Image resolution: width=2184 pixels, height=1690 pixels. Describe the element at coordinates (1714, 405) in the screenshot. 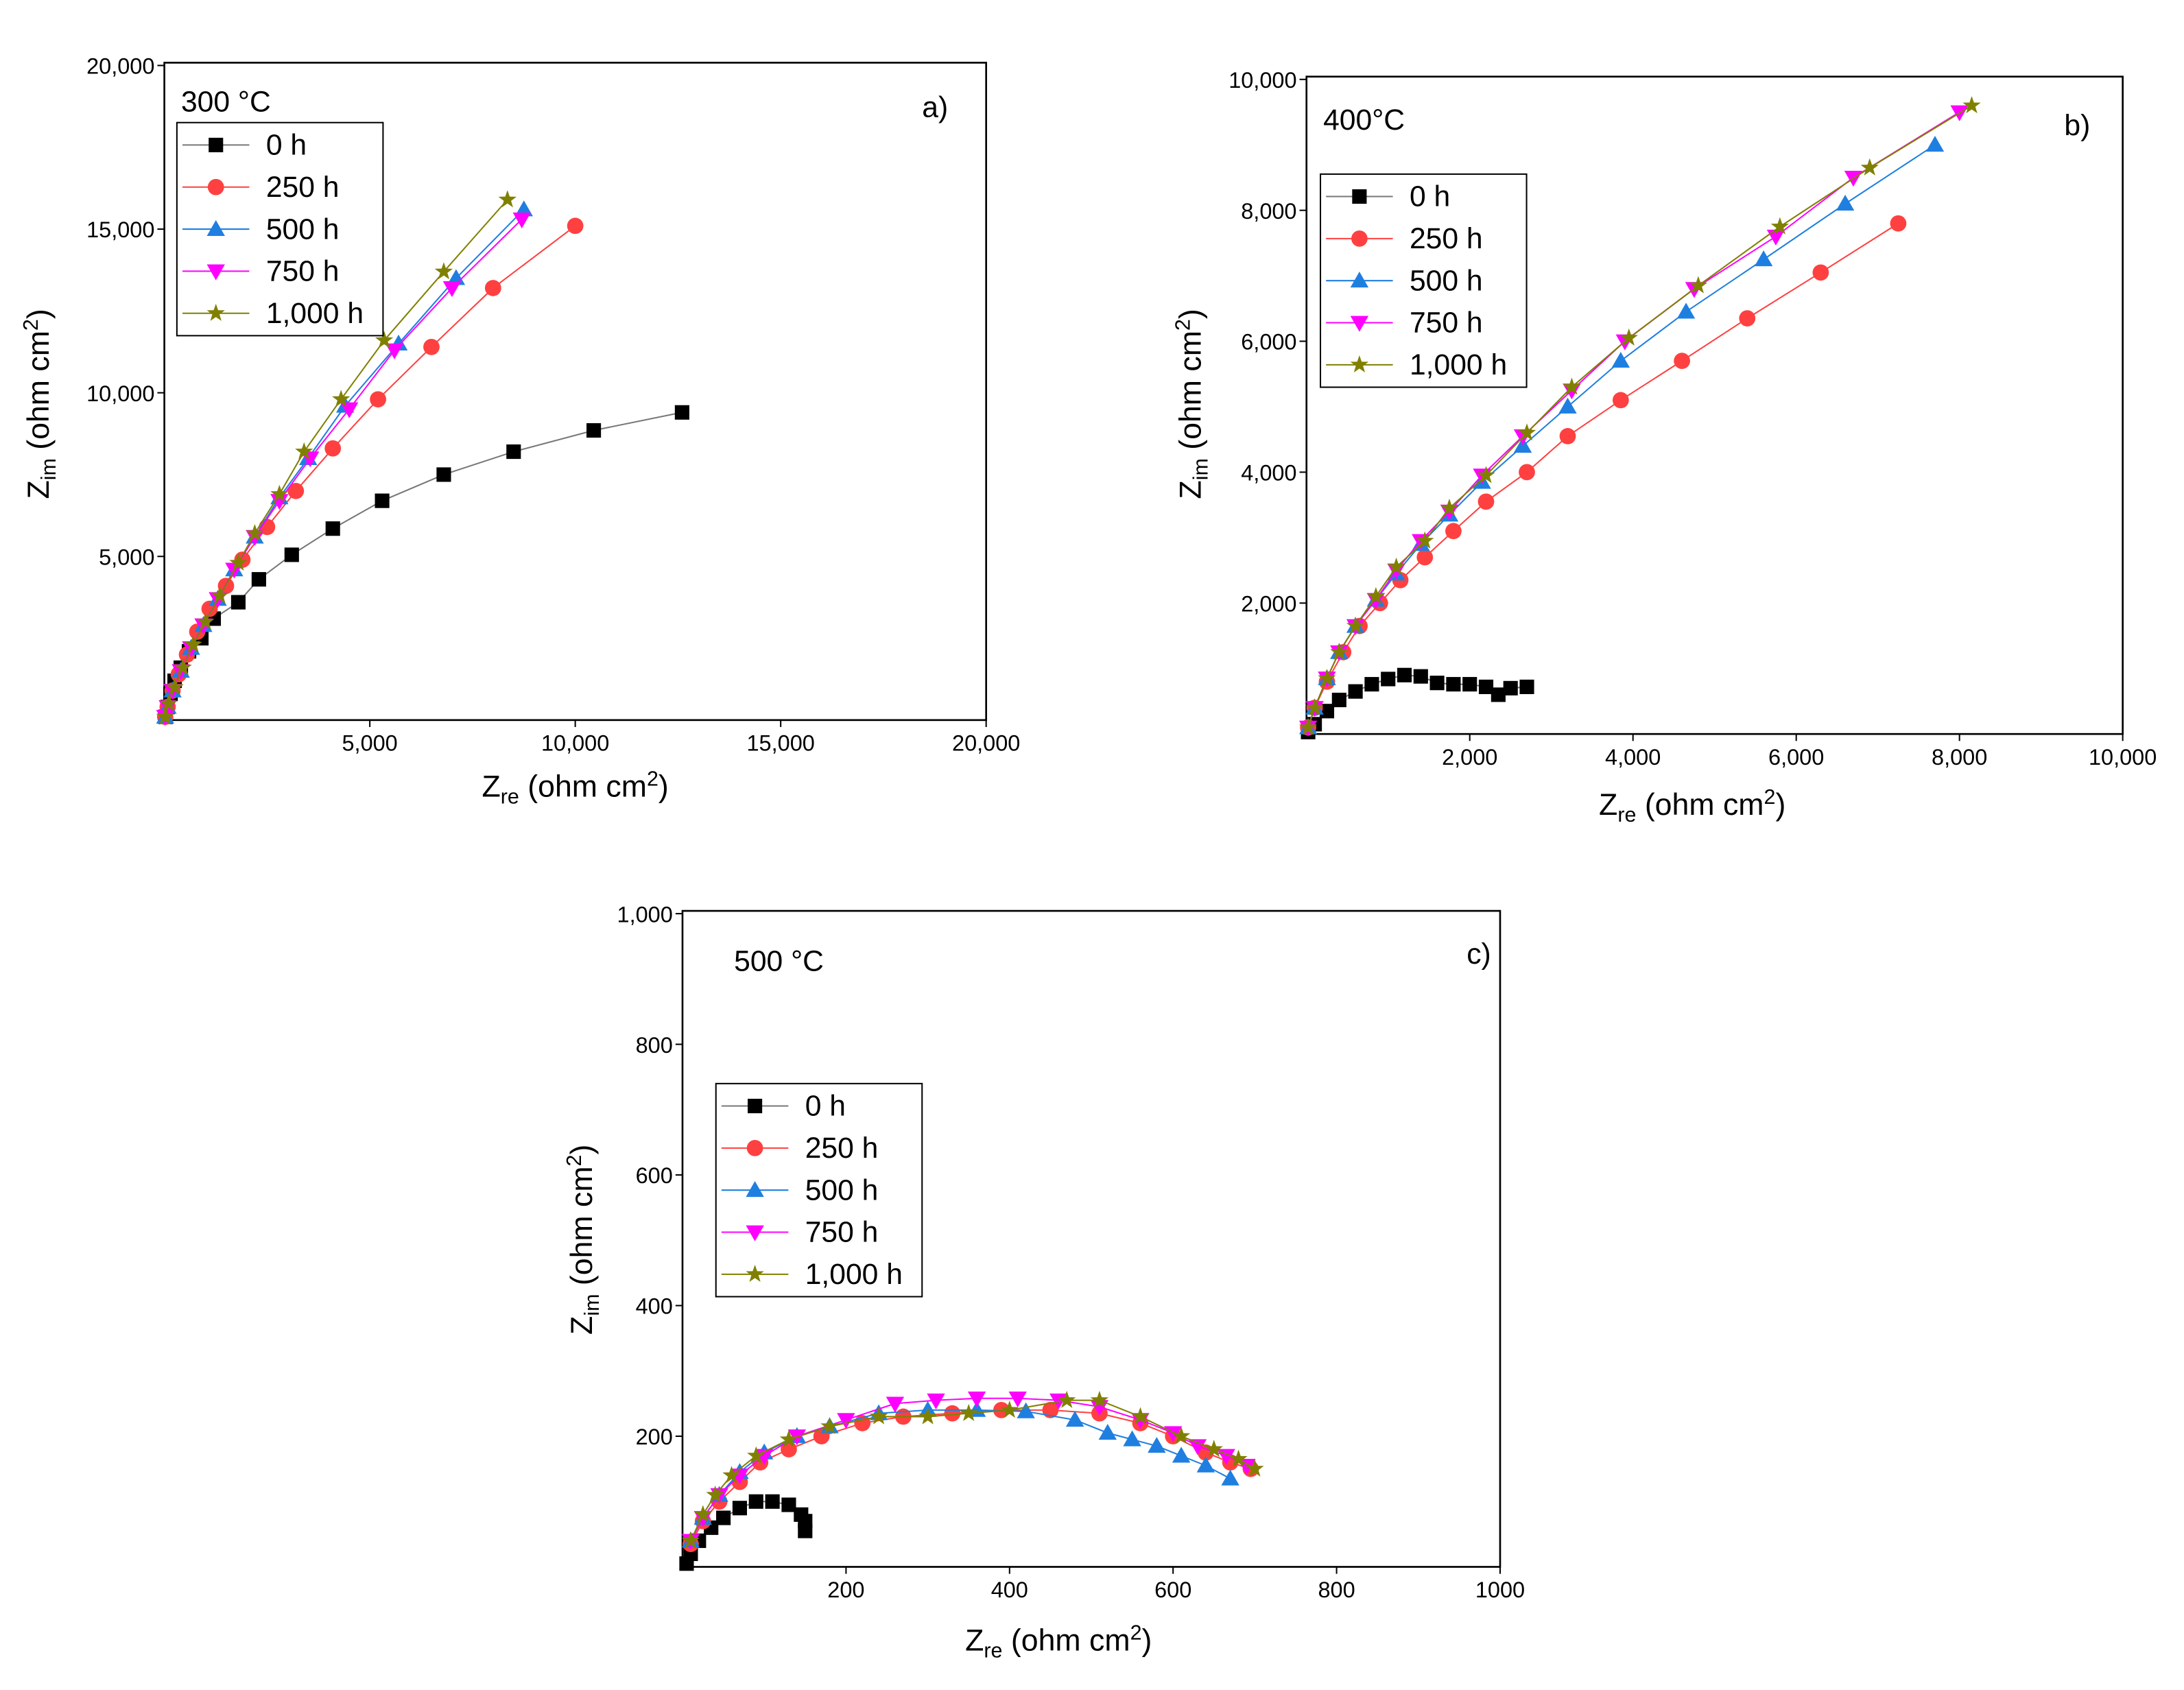

I see `plot-frame` at that location.